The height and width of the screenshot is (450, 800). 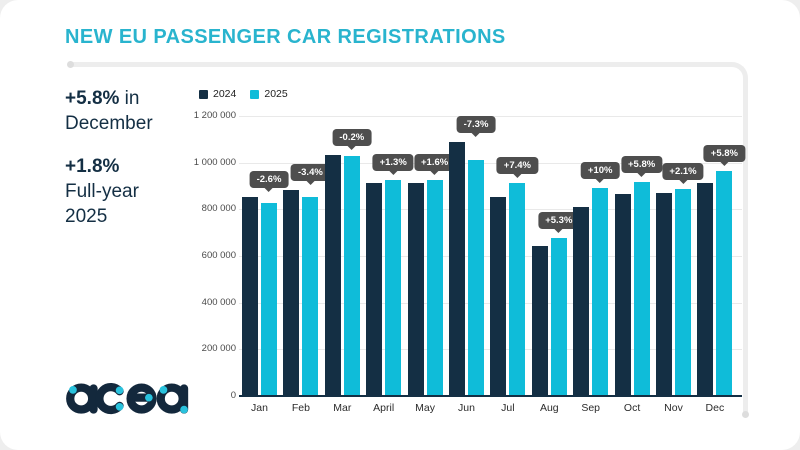 What do you see at coordinates (517, 289) in the screenshot?
I see `bar-2025-jul` at bounding box center [517, 289].